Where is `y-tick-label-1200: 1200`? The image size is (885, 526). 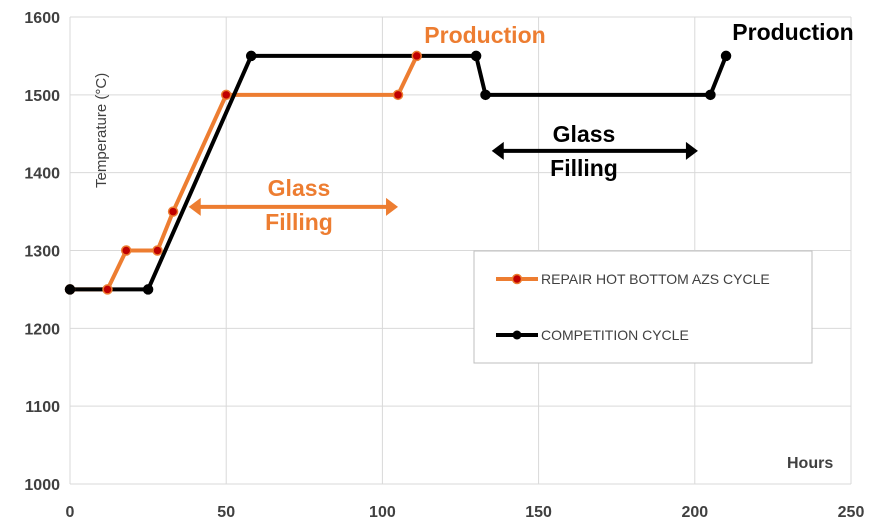 y-tick-label-1200: 1200 is located at coordinates (42, 329).